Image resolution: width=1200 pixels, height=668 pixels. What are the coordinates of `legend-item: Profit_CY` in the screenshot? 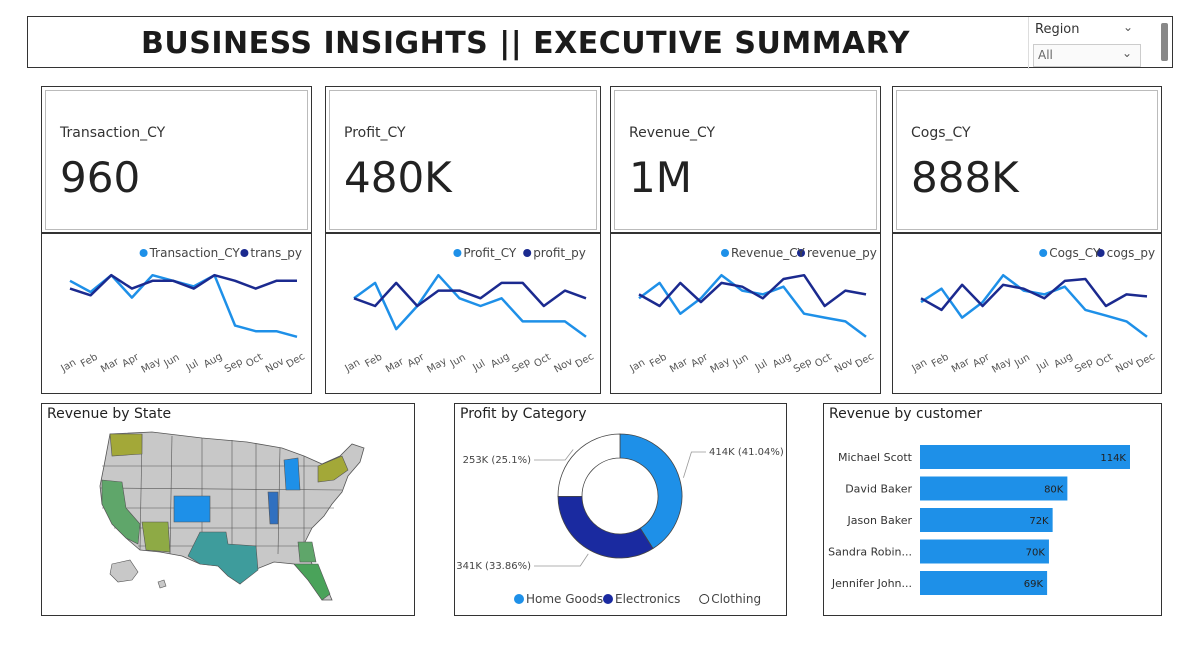 It's located at (485, 253).